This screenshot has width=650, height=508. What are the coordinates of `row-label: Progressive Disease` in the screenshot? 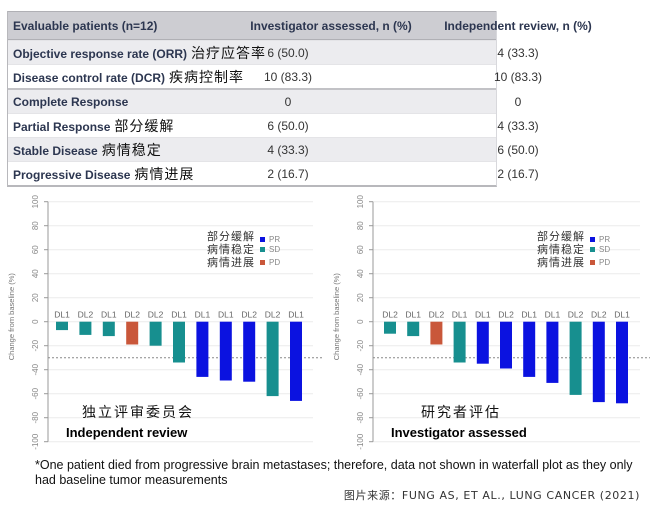 It's located at (72, 174).